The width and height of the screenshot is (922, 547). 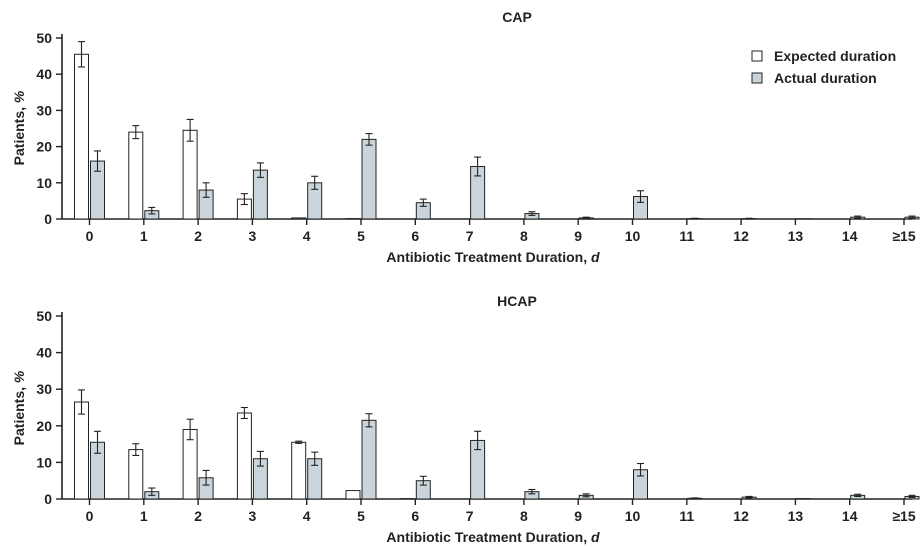 What do you see at coordinates (823, 67) in the screenshot?
I see `legend: Expected duration Actual duration` at bounding box center [823, 67].